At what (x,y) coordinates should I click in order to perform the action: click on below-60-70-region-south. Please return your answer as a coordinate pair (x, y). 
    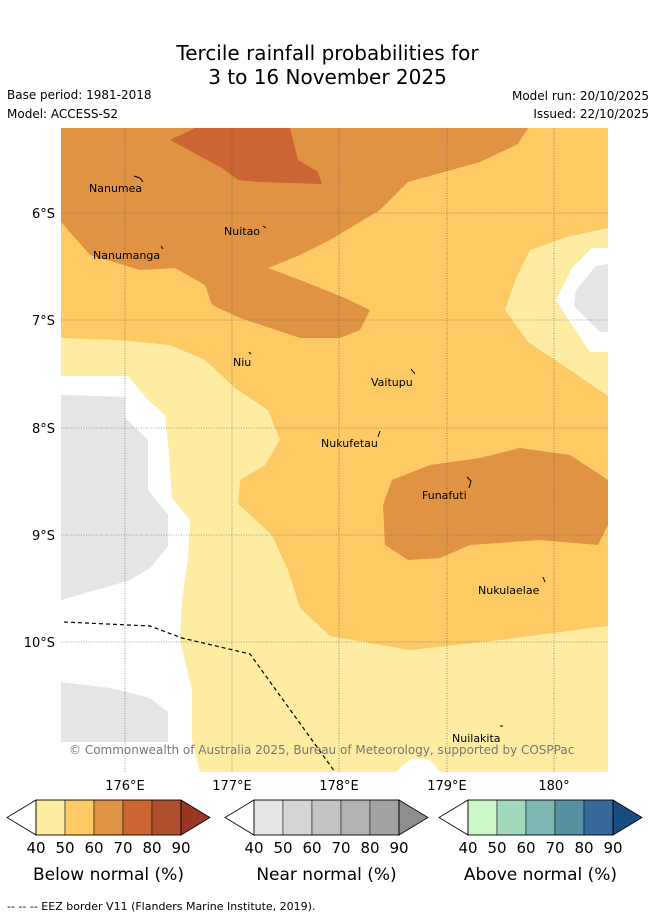
    Looking at the image, I should click on (495, 504).